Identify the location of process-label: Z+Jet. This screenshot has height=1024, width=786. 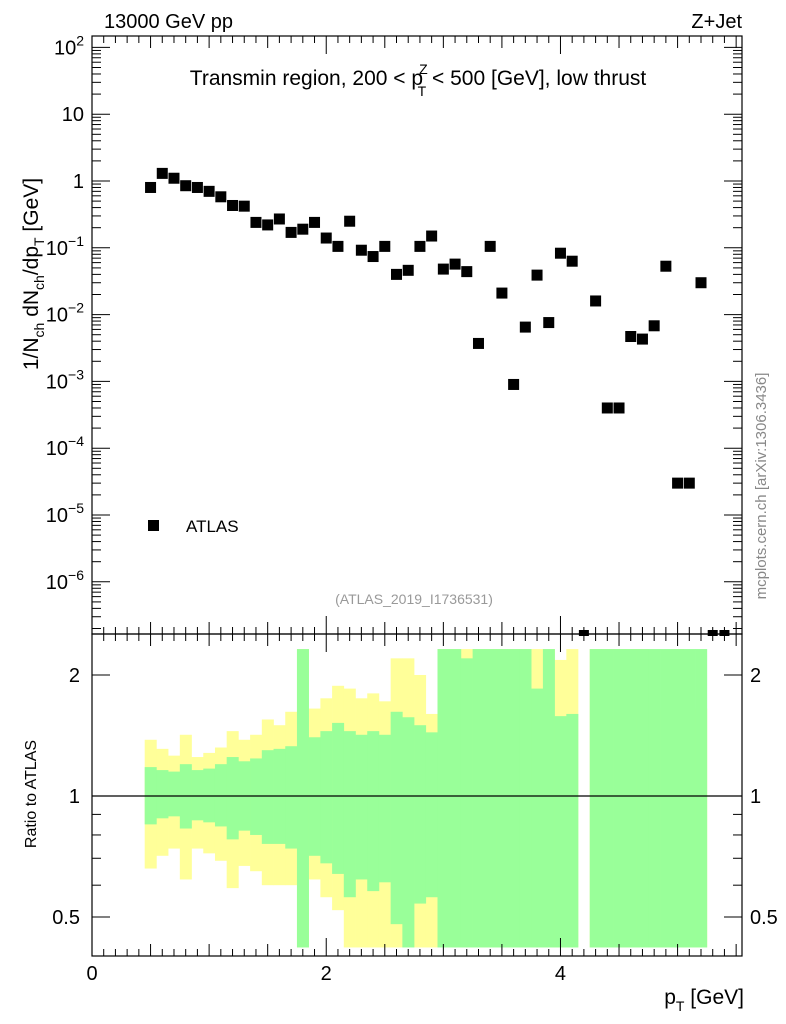
(716, 22).